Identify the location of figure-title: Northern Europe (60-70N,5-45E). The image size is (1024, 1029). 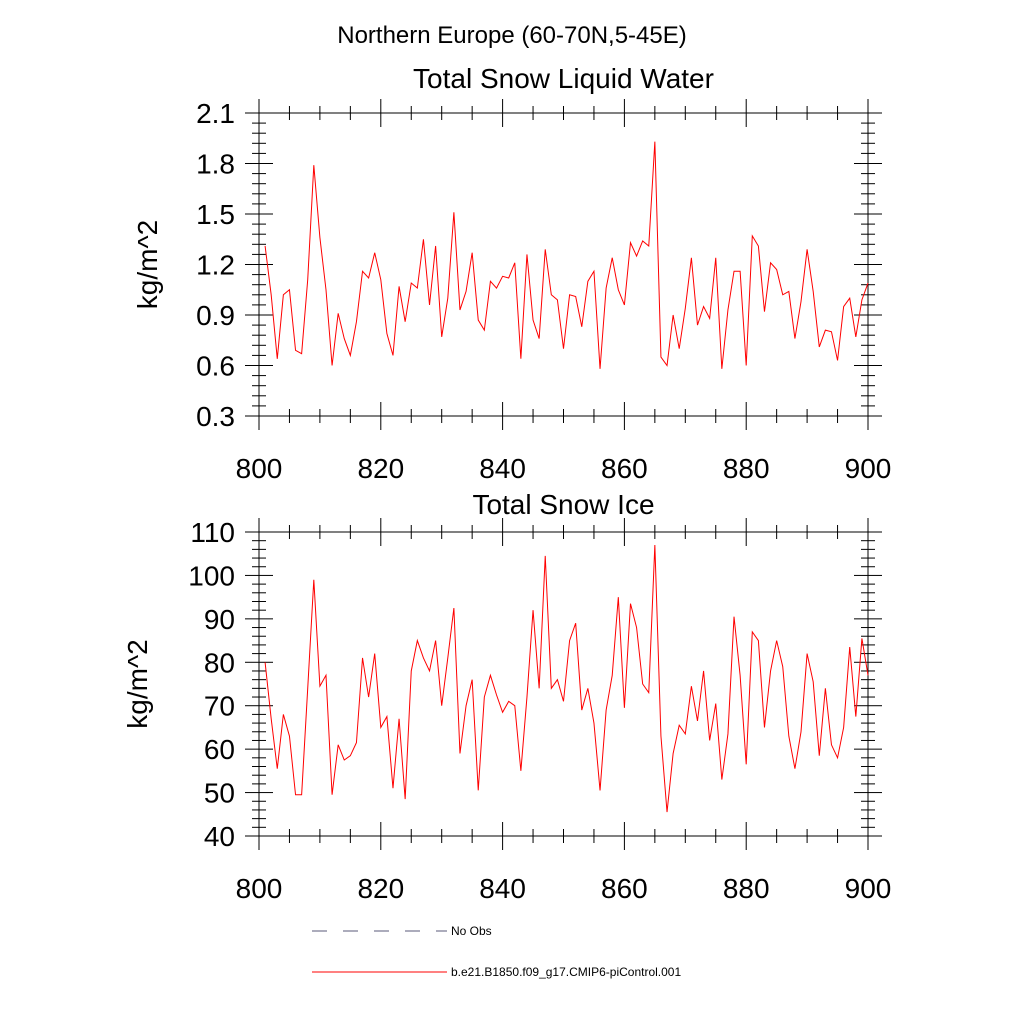
(512, 35).